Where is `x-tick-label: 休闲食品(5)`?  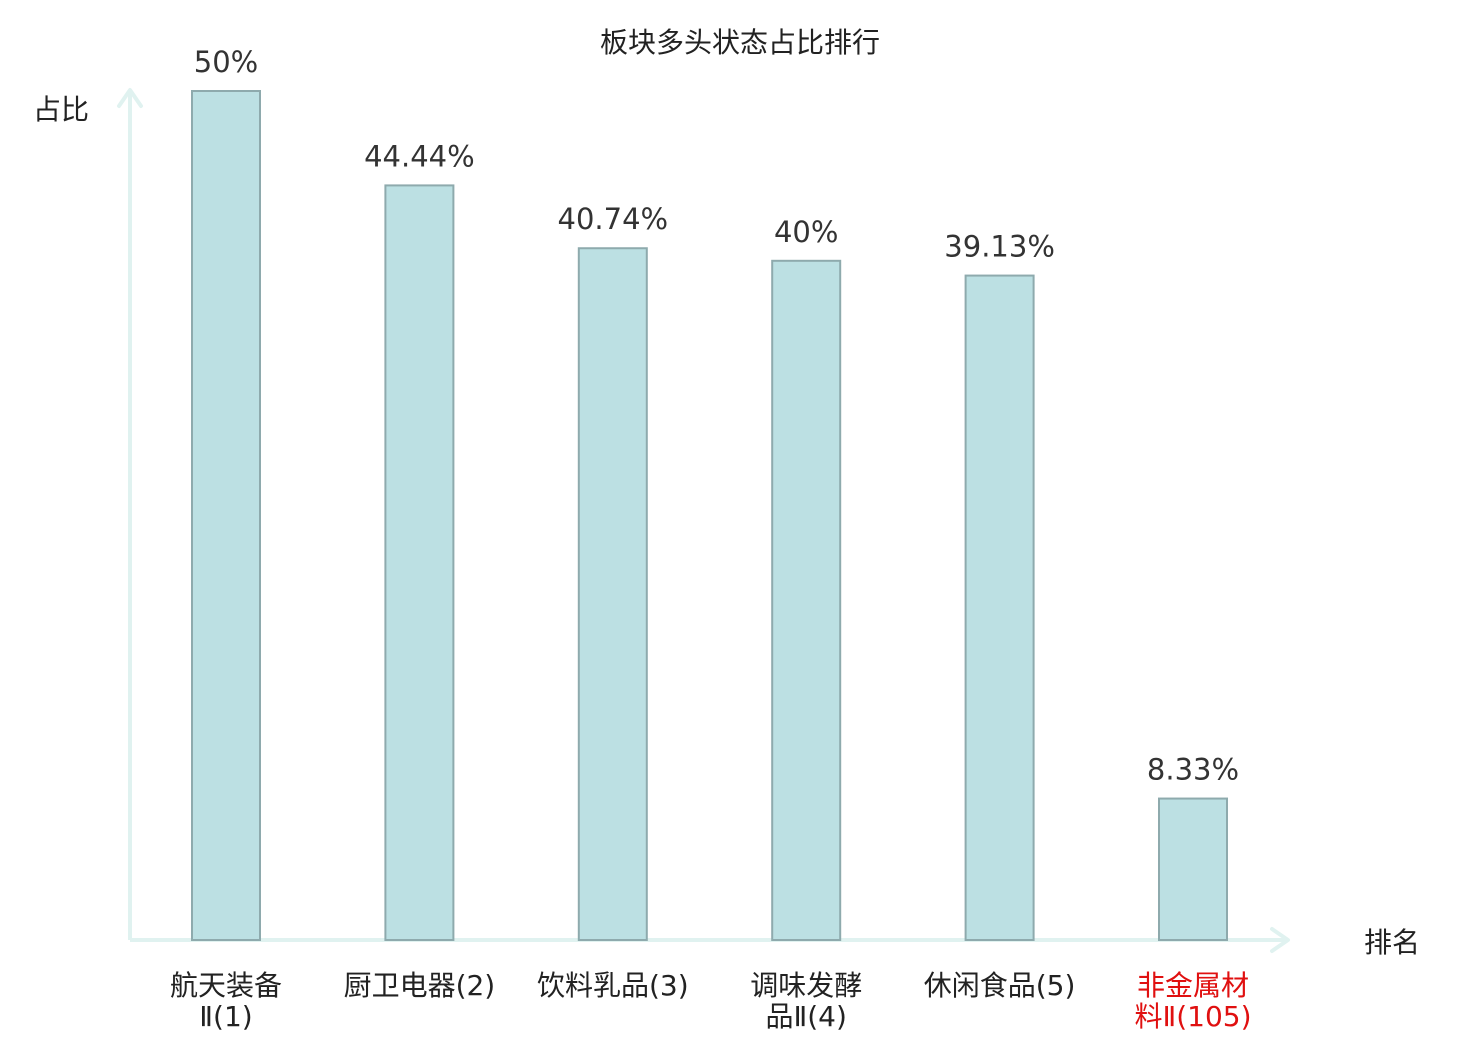 x-tick-label: 休闲食品(5) is located at coordinates (1000, 985).